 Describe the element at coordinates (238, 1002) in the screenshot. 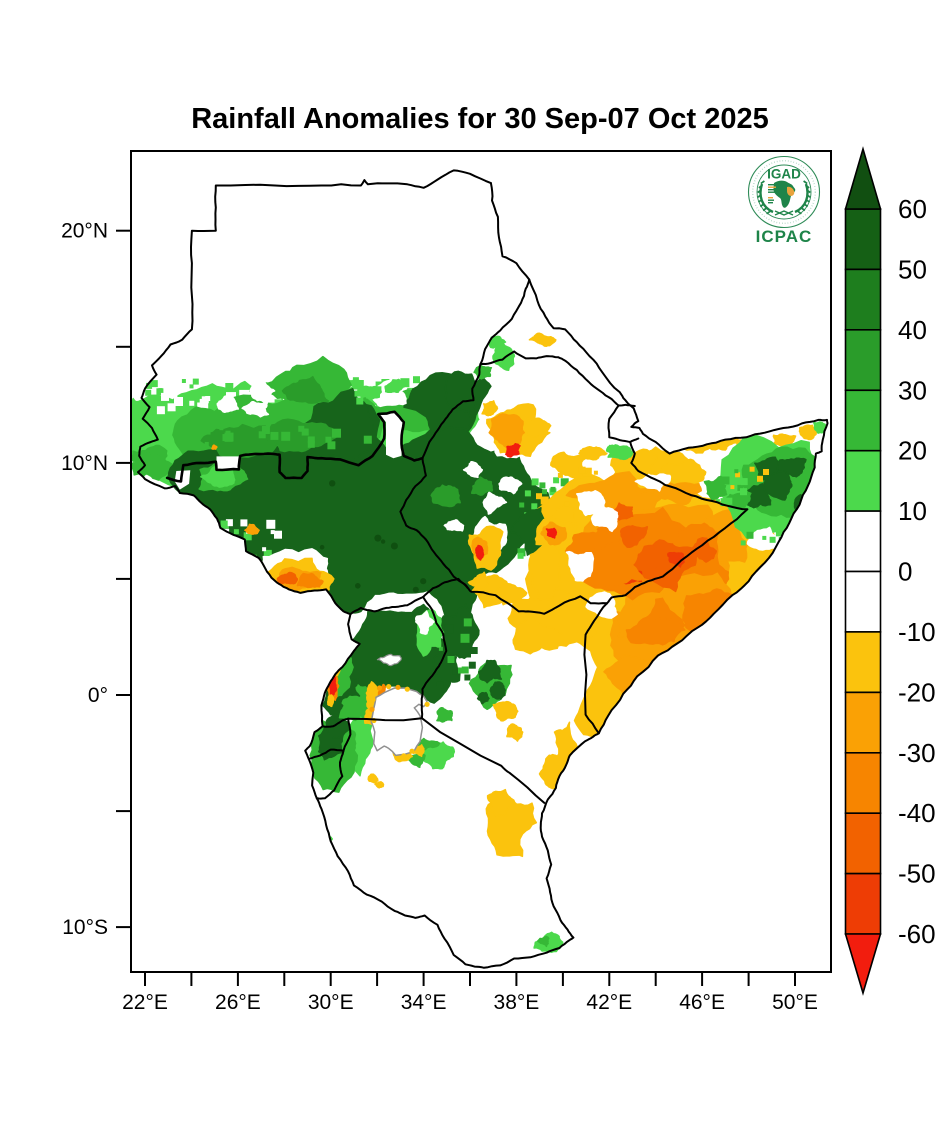

I see `svg-text: 26°E` at that location.